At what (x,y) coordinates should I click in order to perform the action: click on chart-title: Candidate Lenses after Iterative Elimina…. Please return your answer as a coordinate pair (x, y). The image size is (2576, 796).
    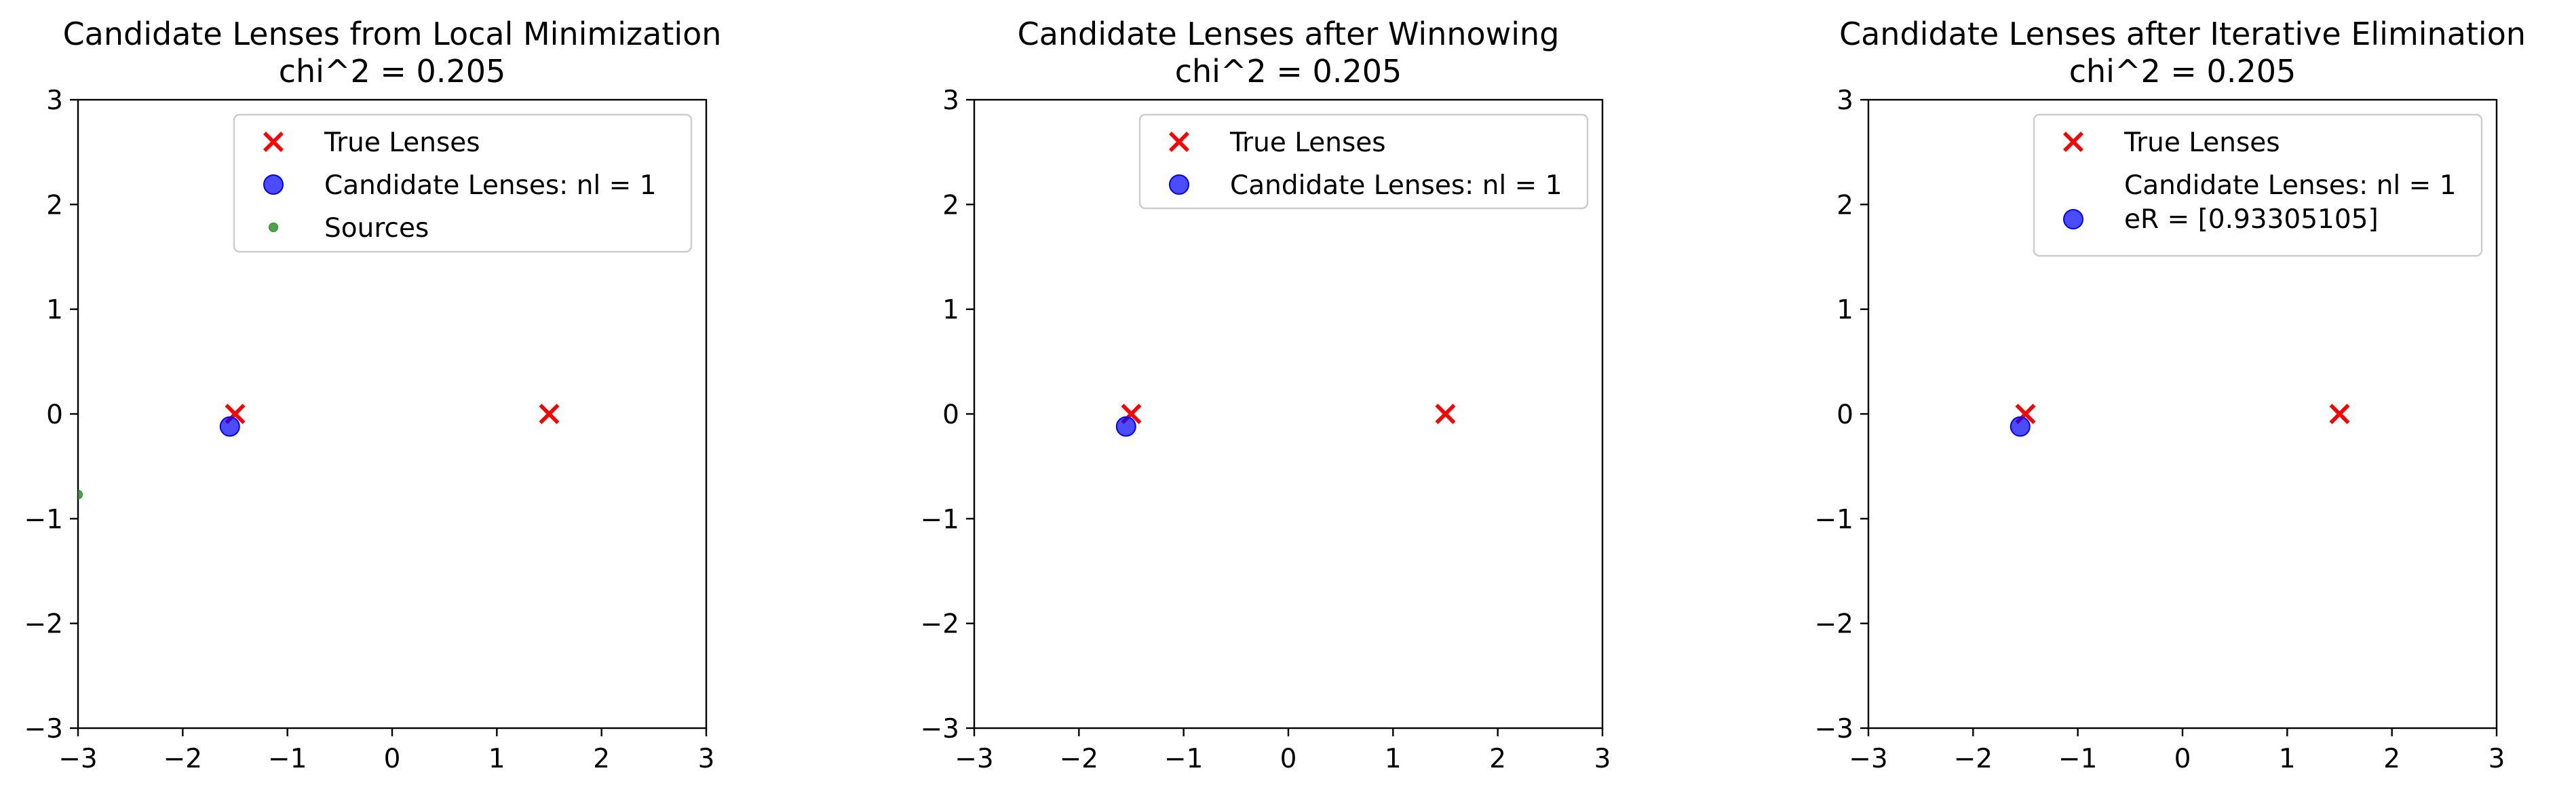
    Looking at the image, I should click on (2182, 34).